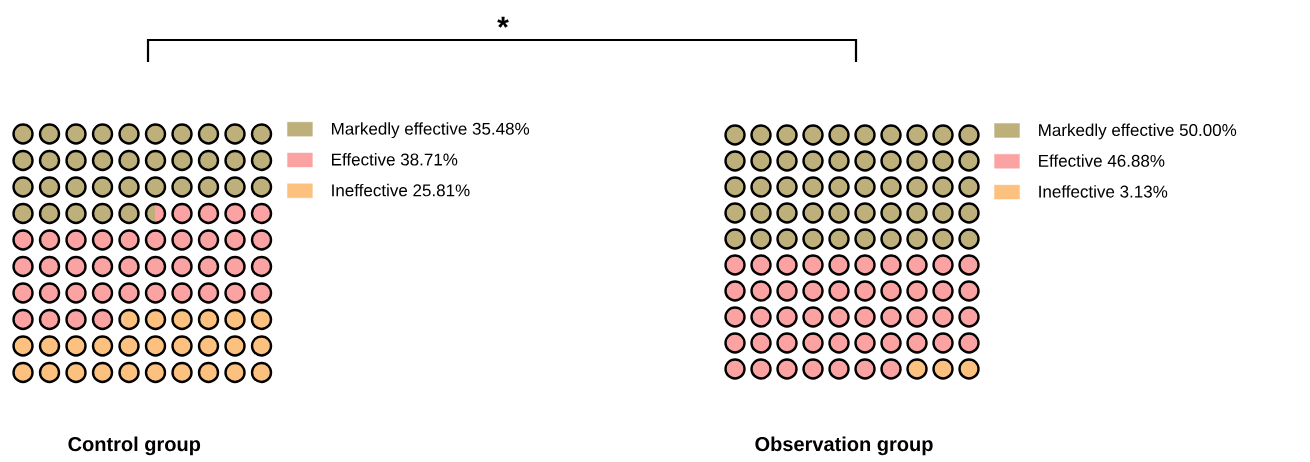 This screenshot has height=462, width=1310. Describe the element at coordinates (429, 159) in the screenshot. I see `data-label: 38.71%` at that location.